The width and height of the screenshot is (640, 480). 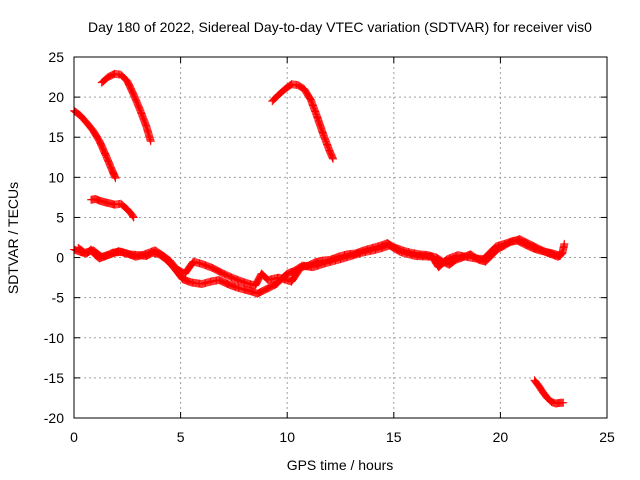 I want to click on y-axis-label: SDTVAR / TECUs, so click(x=13, y=238).